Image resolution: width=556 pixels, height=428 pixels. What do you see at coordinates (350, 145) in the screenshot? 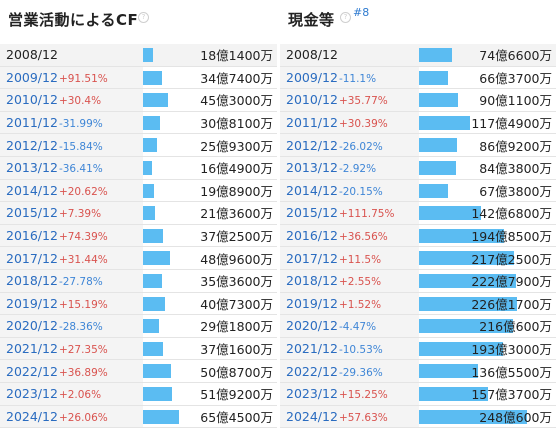
I see `year-cell: 2012/12-26.02%` at bounding box center [350, 145].